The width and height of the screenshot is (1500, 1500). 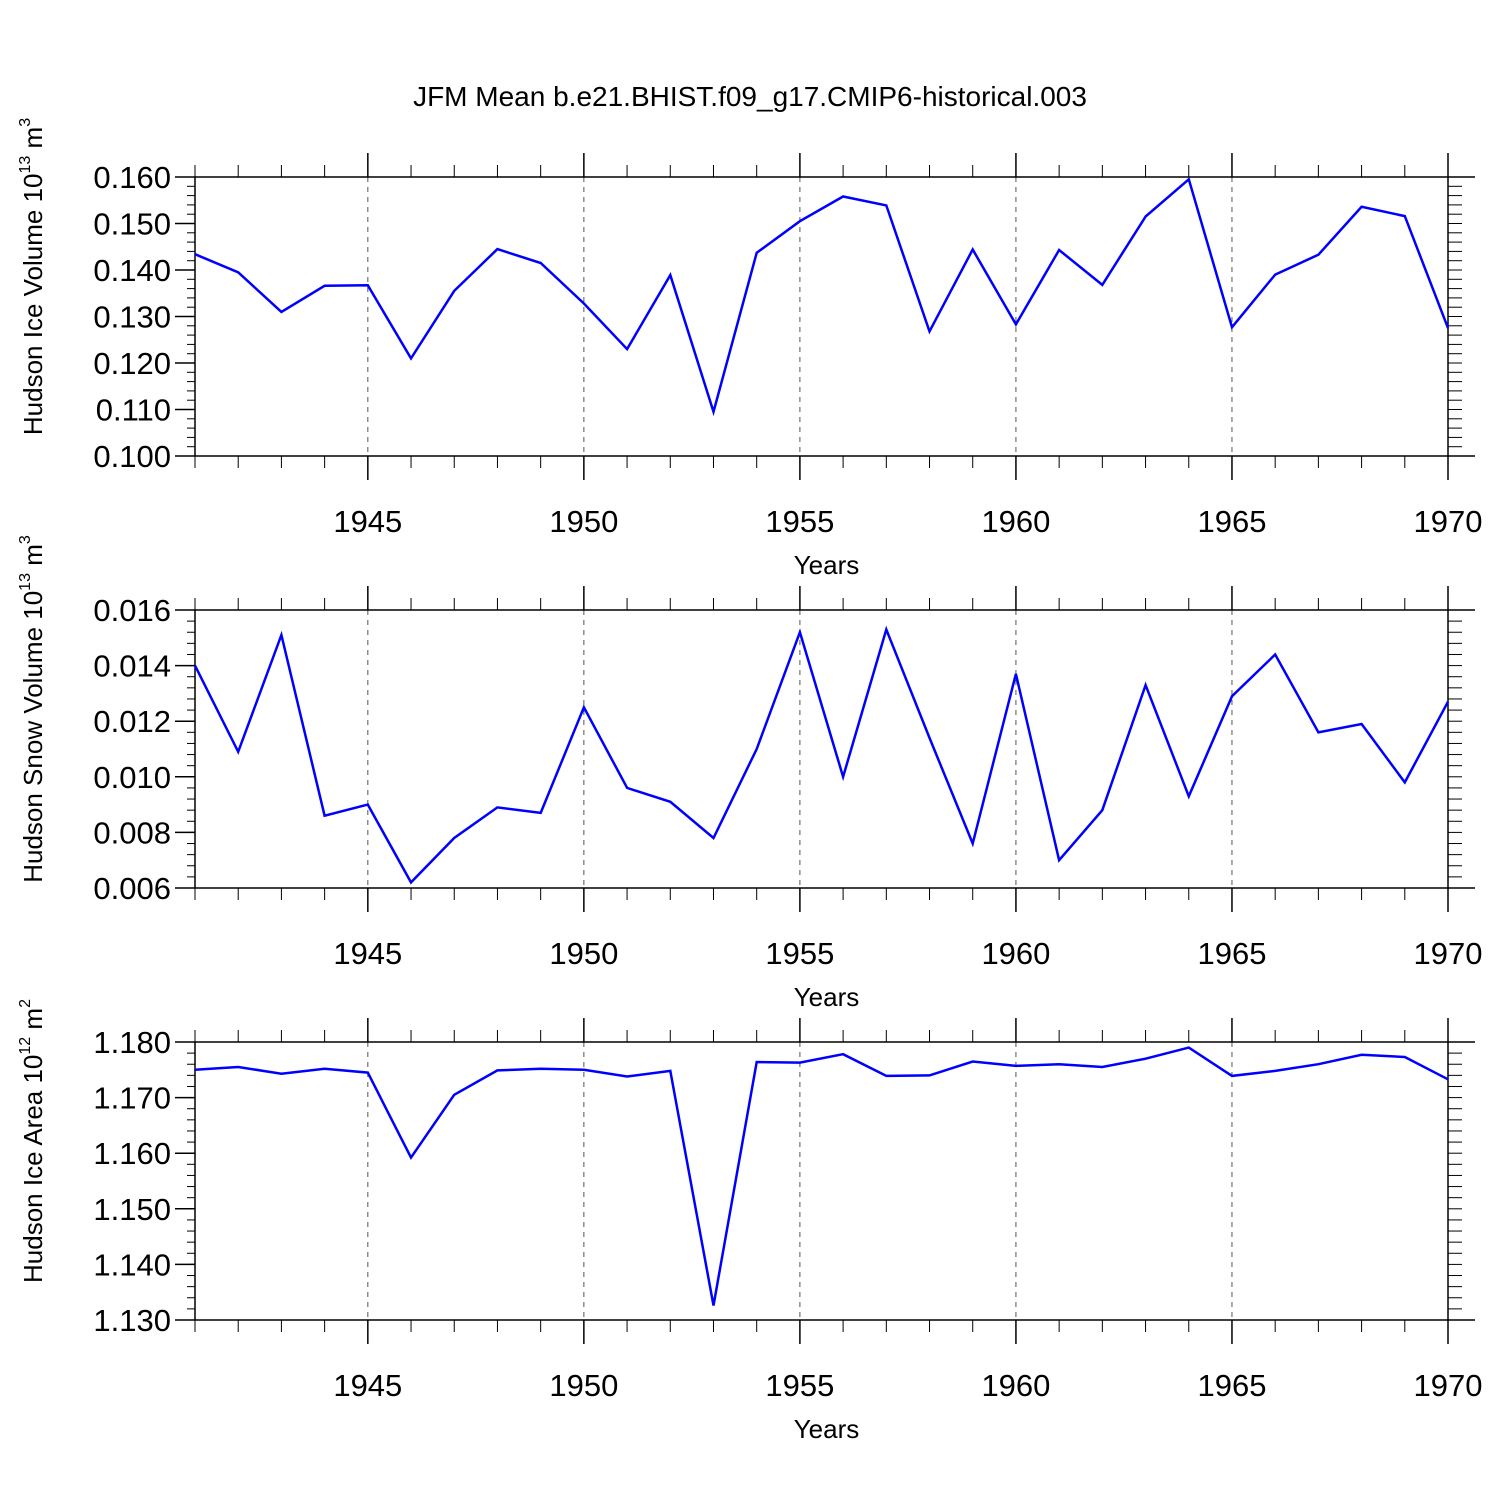 What do you see at coordinates (132, 1209) in the screenshot?
I see `y-tick-label: 1.150` at bounding box center [132, 1209].